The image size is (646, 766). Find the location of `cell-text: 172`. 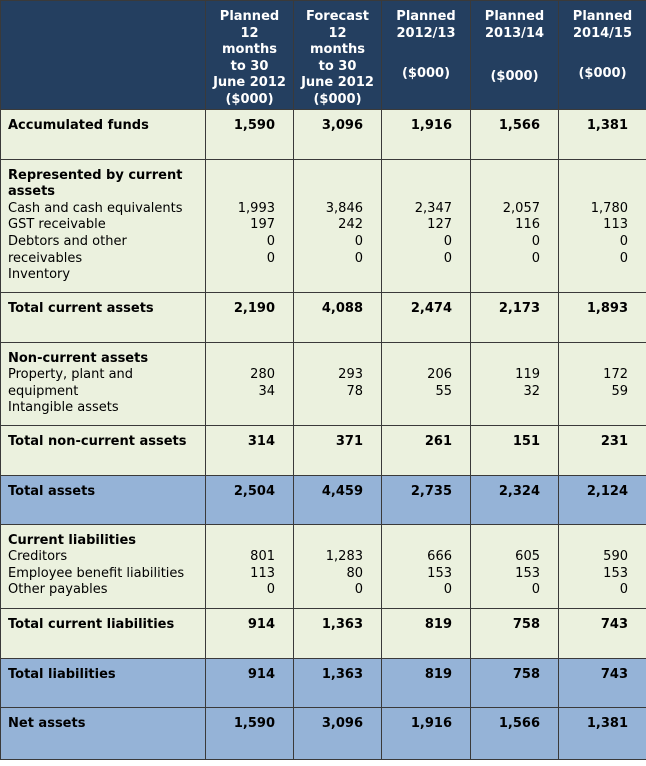

cell-text: 172 is located at coordinates (615, 375).